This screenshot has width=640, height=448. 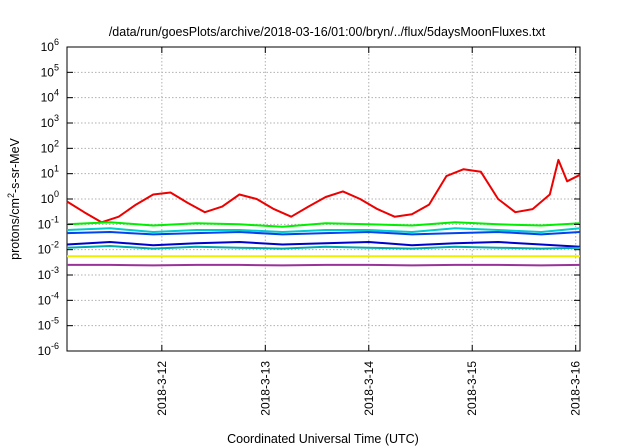 What do you see at coordinates (472, 388) in the screenshot?
I see `x-tick-label: 2018-3-15` at bounding box center [472, 388].